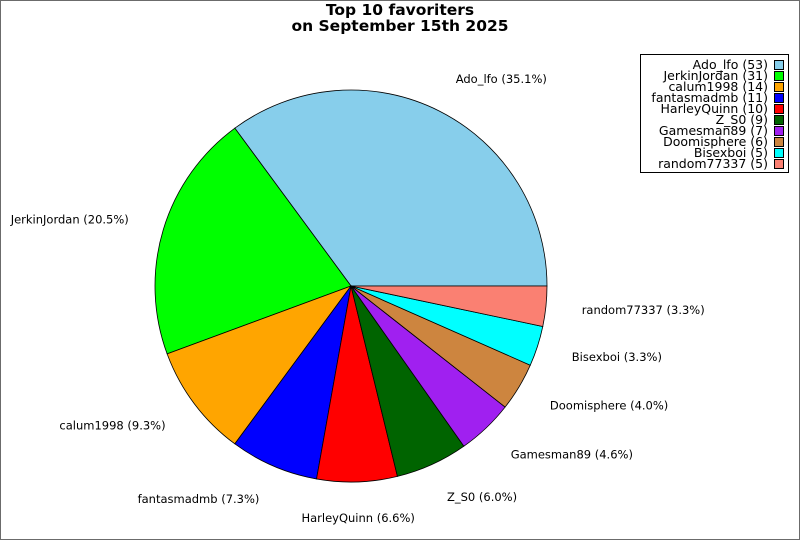 This screenshot has width=800, height=540. What do you see at coordinates (718, 86) in the screenshot?
I see `legend-label: calum1998 (14)` at bounding box center [718, 86].